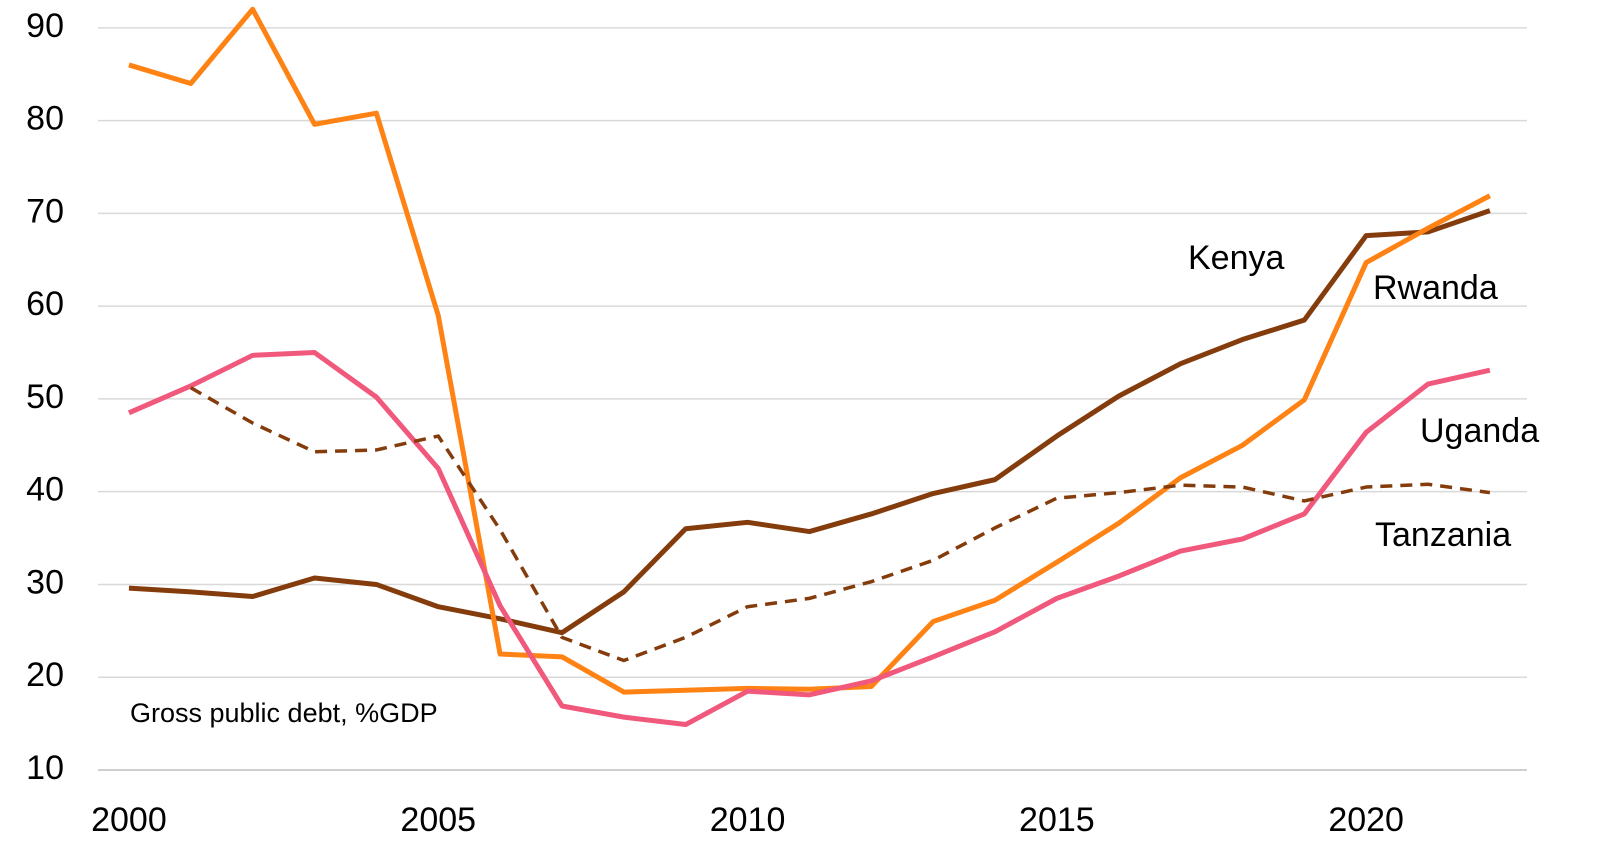 The width and height of the screenshot is (1621, 863). Describe the element at coordinates (45, 582) in the screenshot. I see `y-tick-label: 30` at that location.